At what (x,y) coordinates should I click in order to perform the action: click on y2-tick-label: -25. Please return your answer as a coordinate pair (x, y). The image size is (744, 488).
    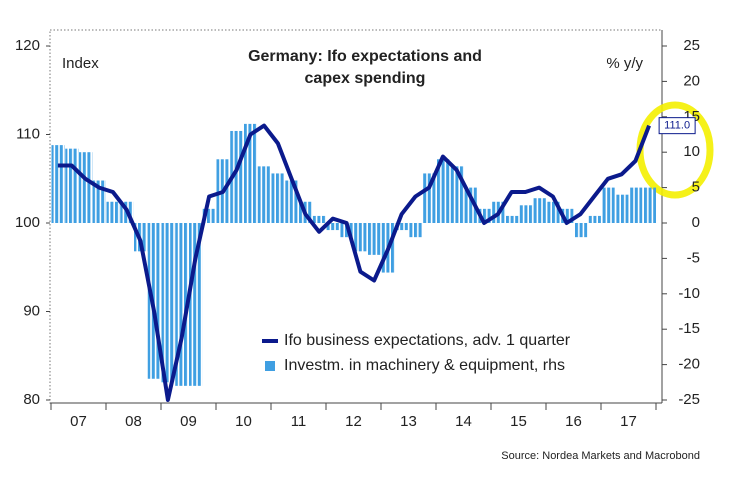
    Looking at the image, I should click on (689, 399).